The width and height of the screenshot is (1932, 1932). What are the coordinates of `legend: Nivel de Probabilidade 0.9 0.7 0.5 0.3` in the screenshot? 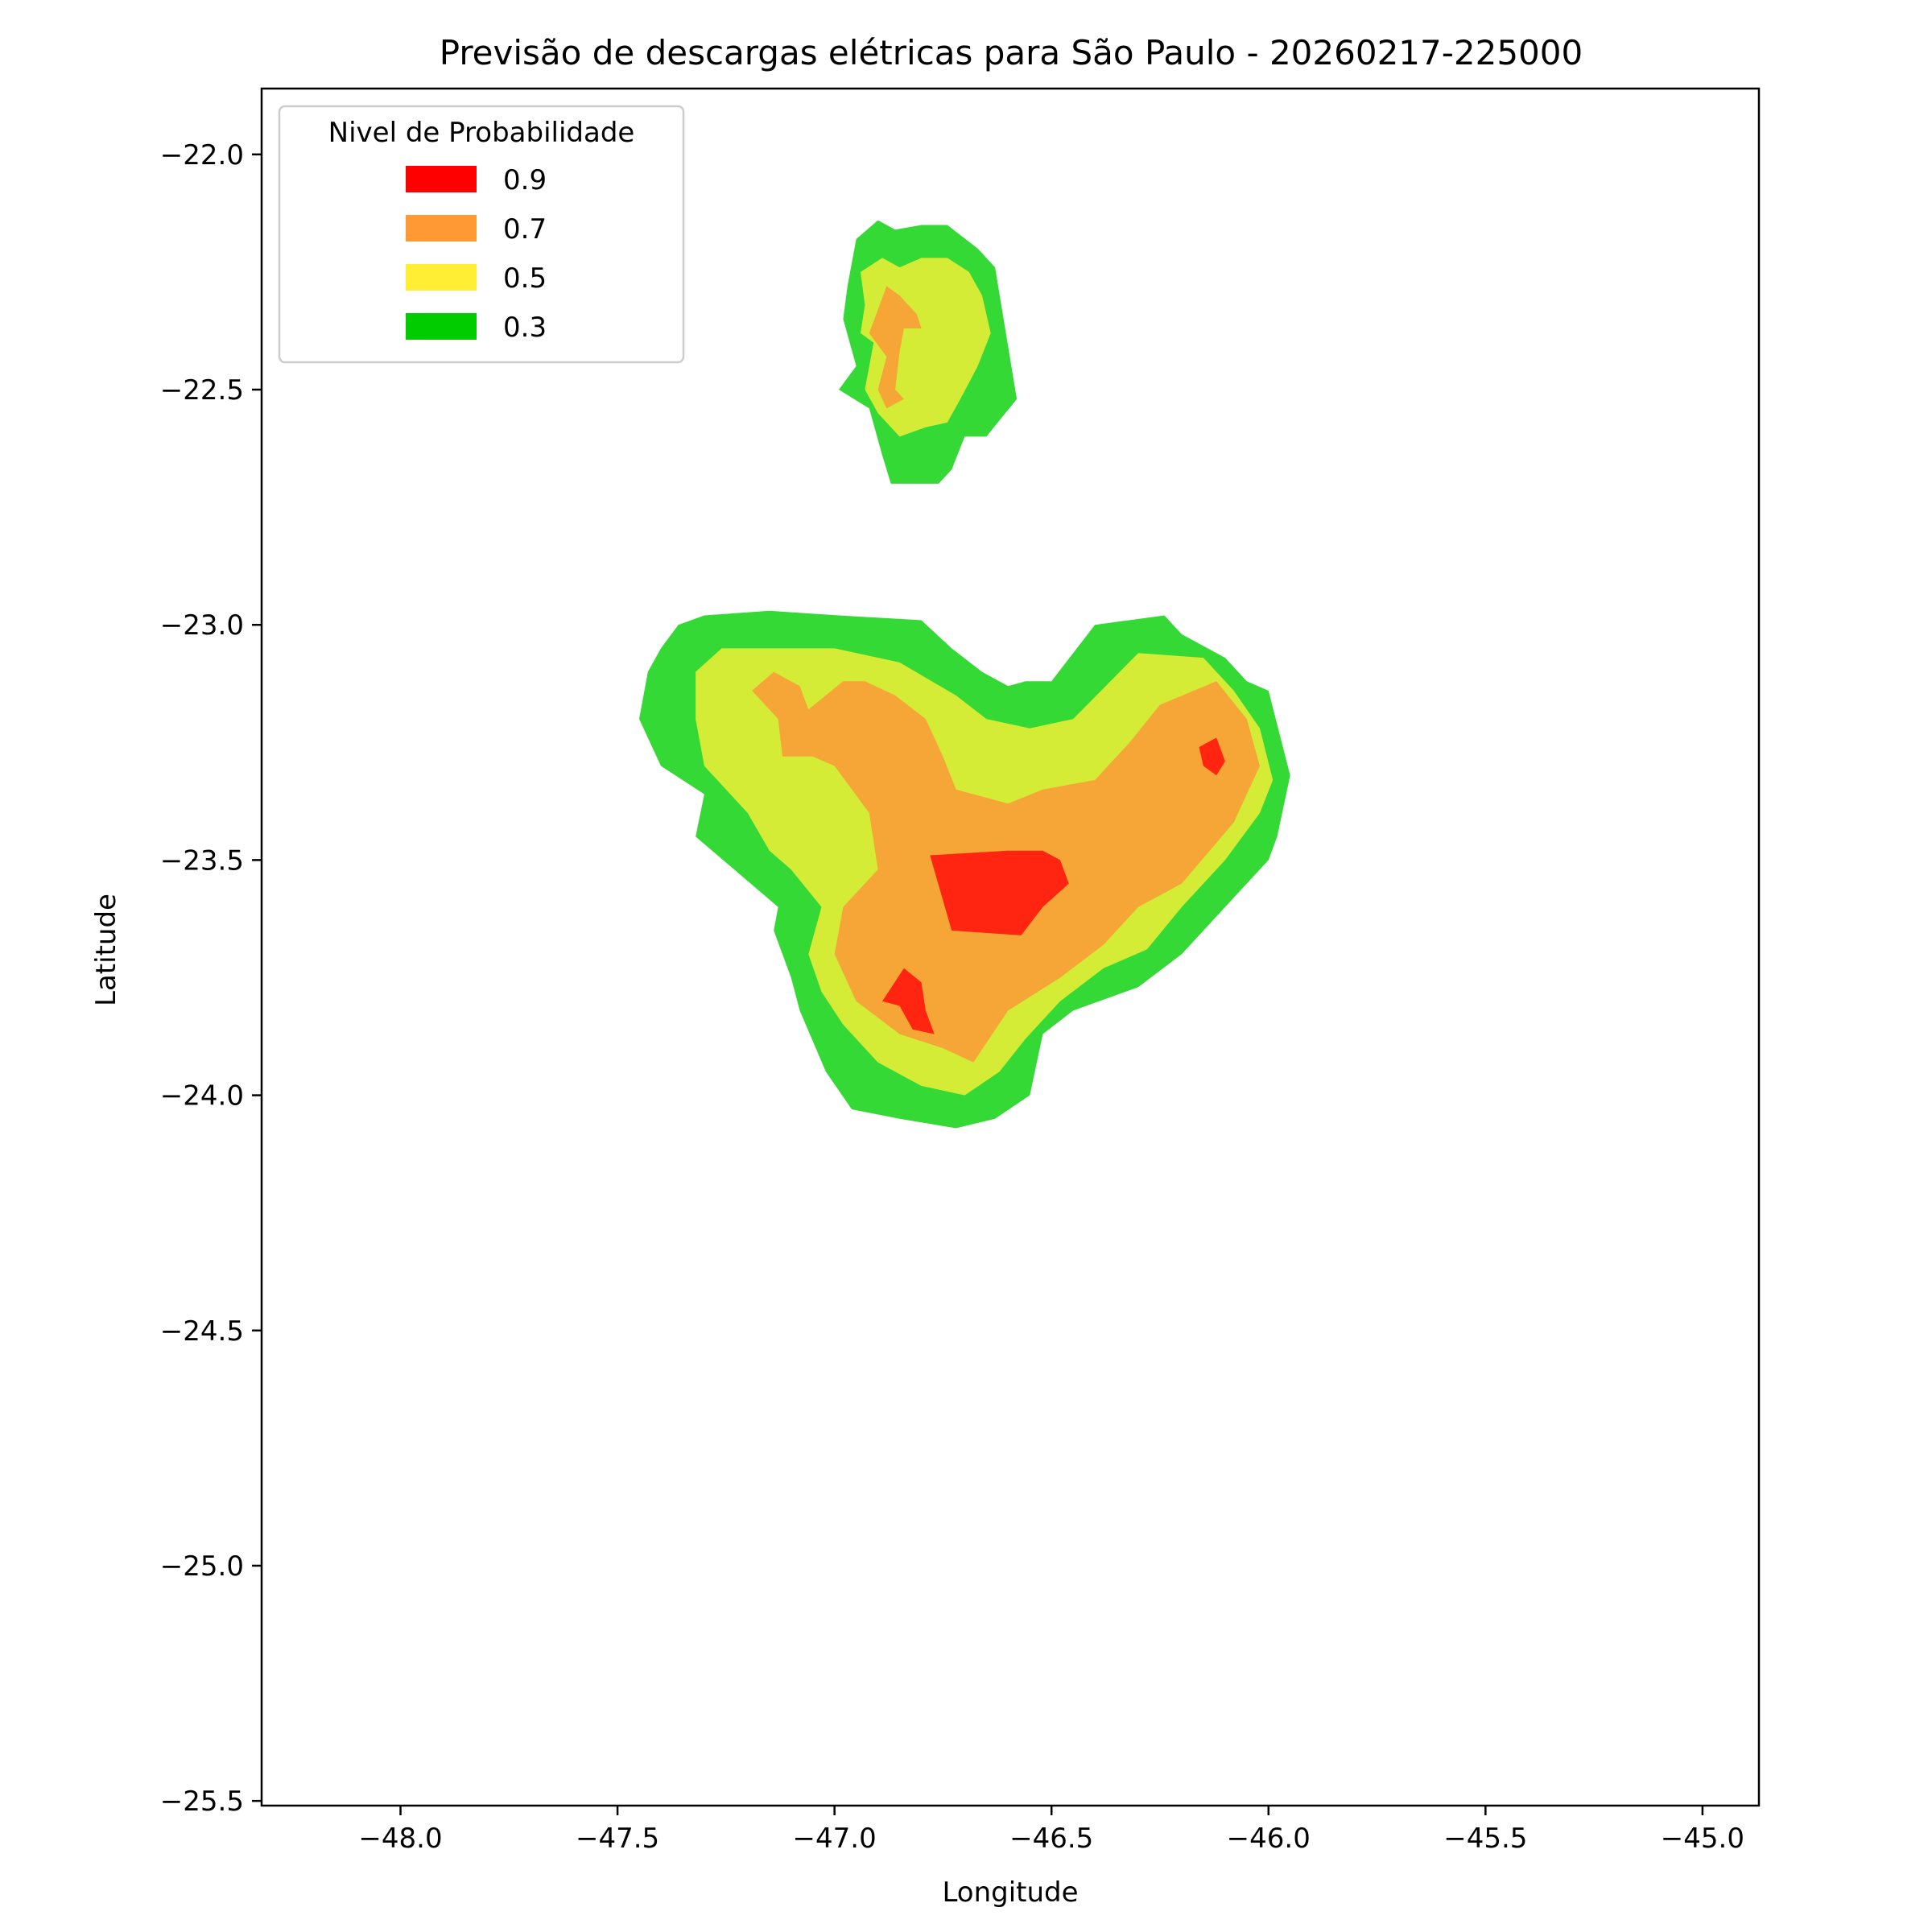 It's located at (482, 234).